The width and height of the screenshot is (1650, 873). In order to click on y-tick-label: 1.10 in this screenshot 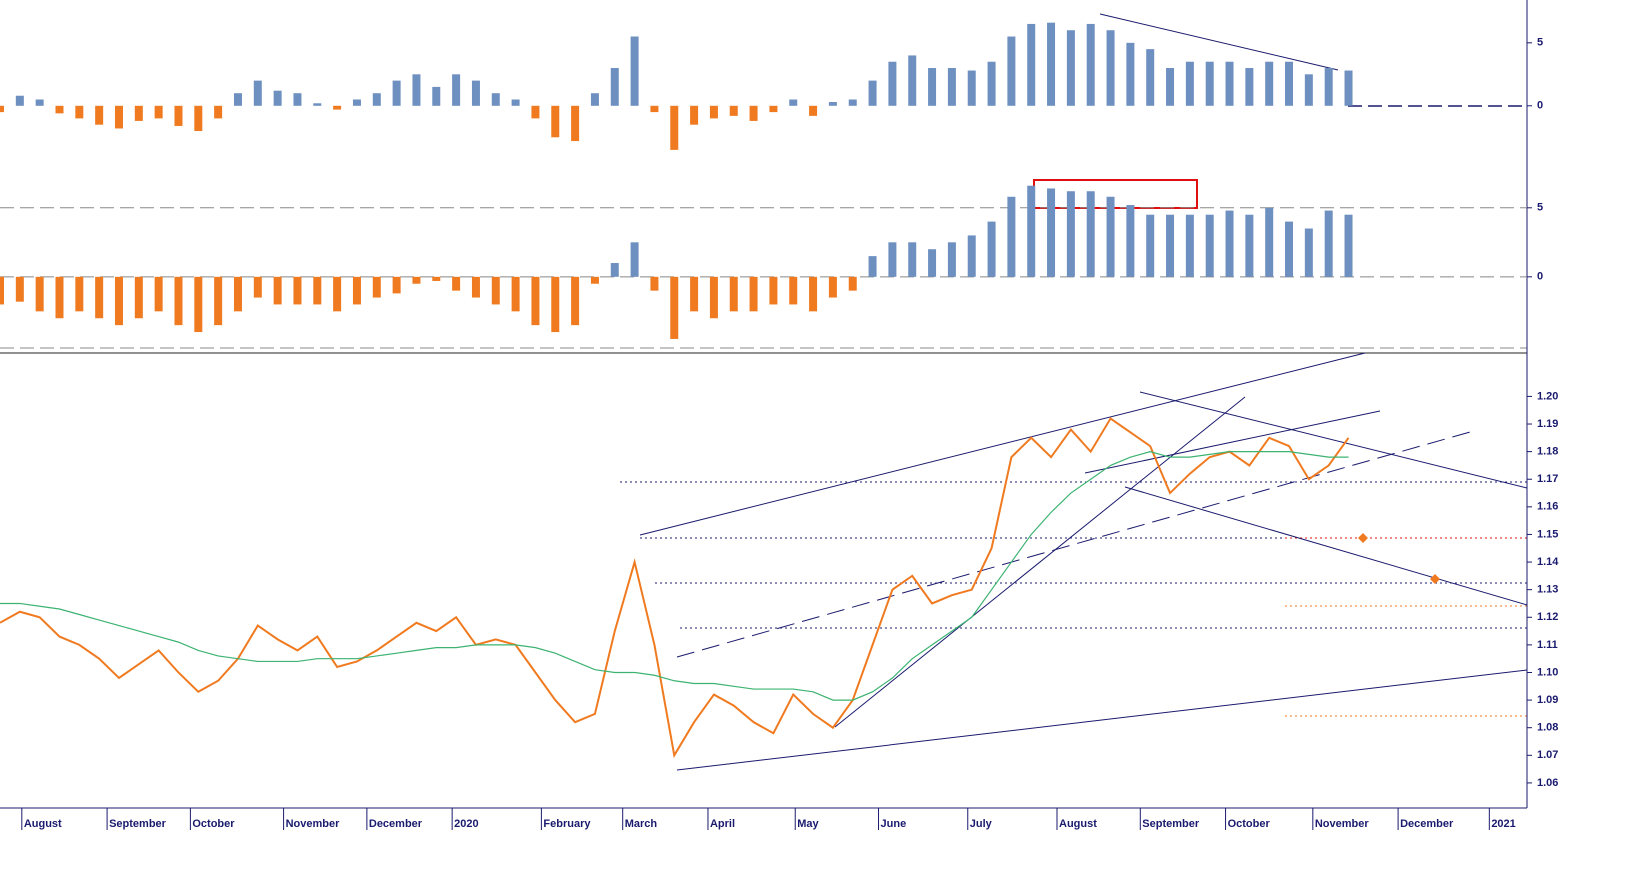, I will do `click(1547, 672)`.